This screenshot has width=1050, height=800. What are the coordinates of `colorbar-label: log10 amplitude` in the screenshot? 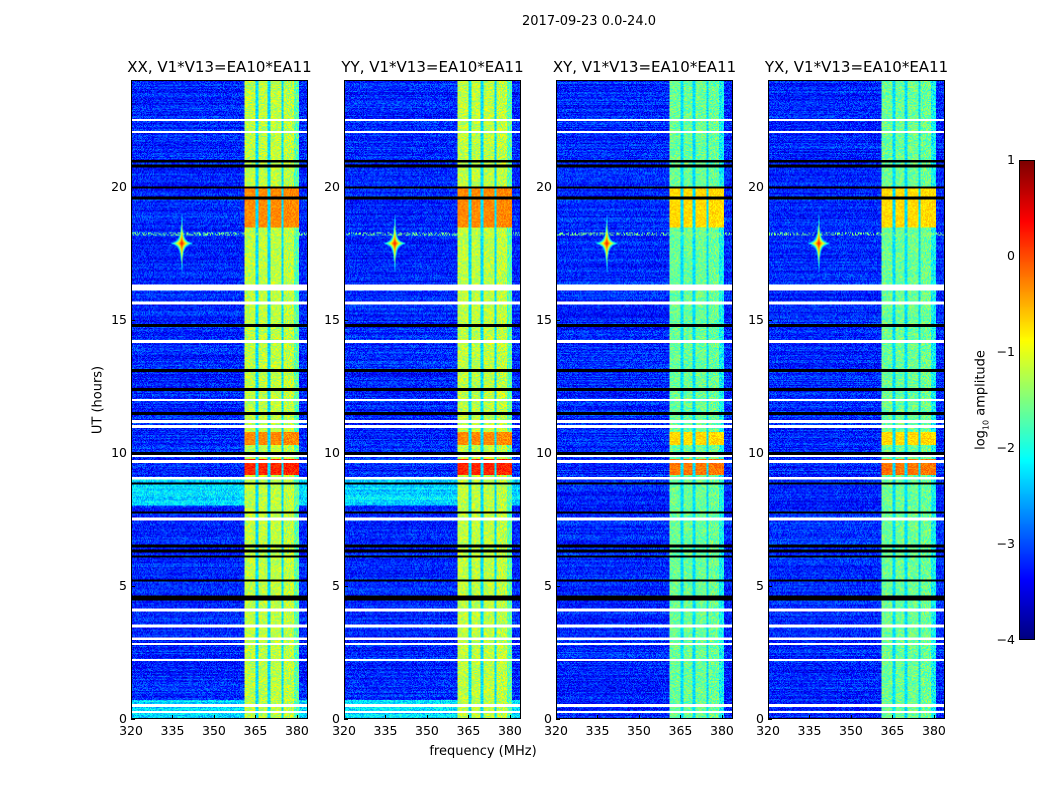 It's located at (982, 400).